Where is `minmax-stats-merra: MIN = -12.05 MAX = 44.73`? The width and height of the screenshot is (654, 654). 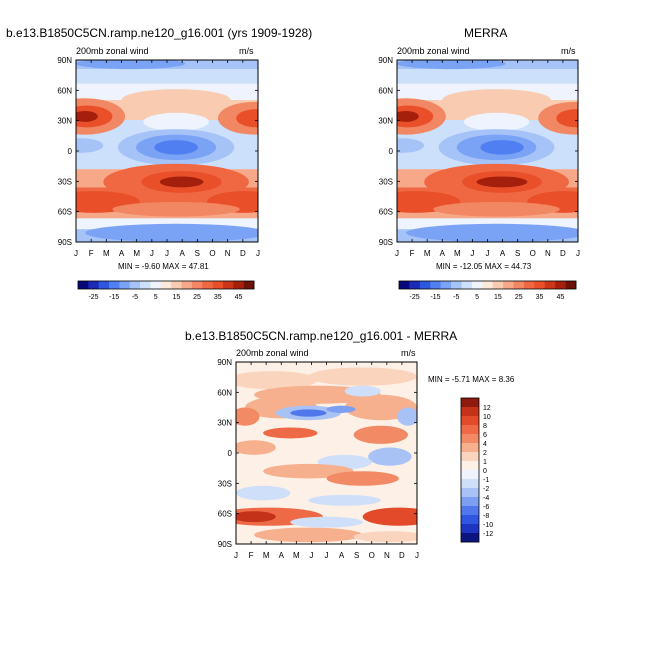 minmax-stats-merra: MIN = -12.05 MAX = 44.73 is located at coordinates (484, 266).